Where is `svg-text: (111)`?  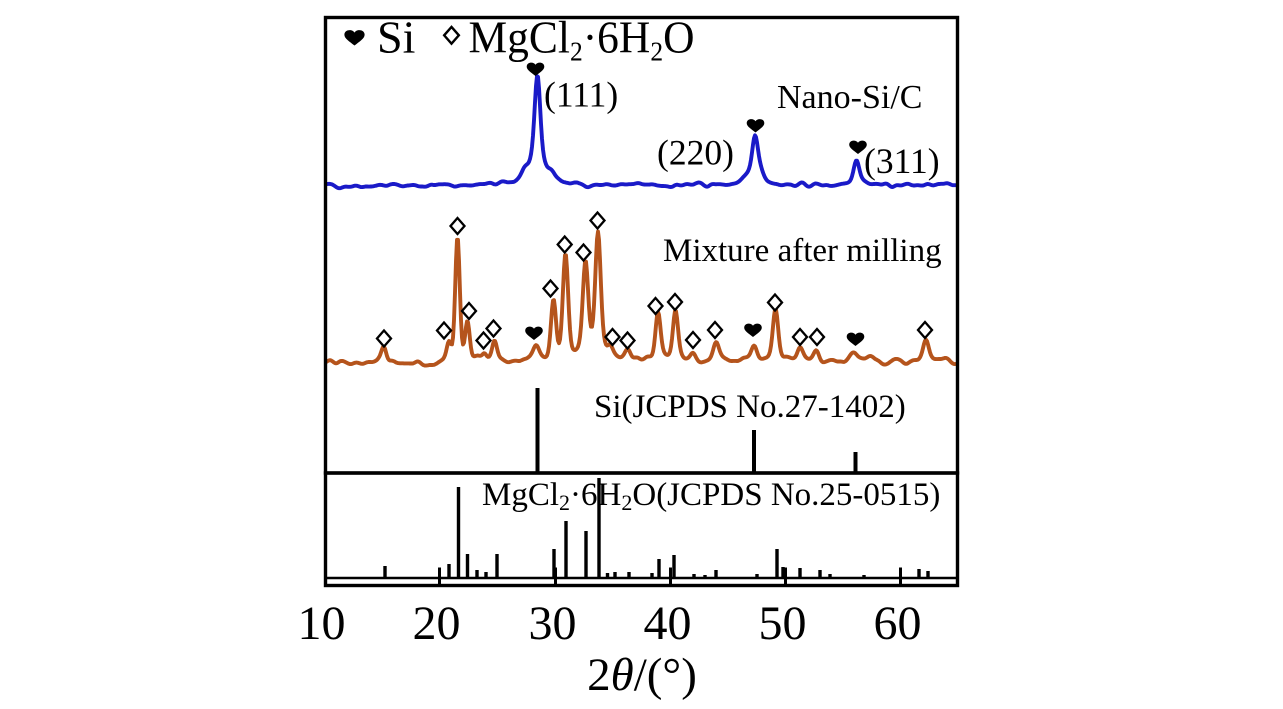
svg-text: (111) is located at coordinates (581, 95).